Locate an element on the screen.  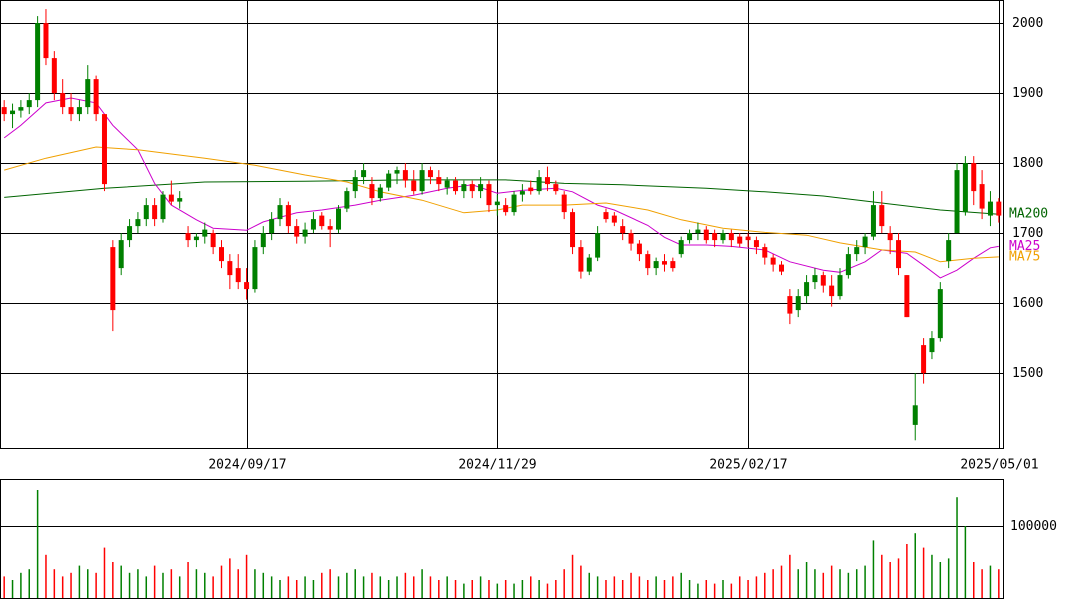
y-tick-label: 1600 is located at coordinates (1027, 303).